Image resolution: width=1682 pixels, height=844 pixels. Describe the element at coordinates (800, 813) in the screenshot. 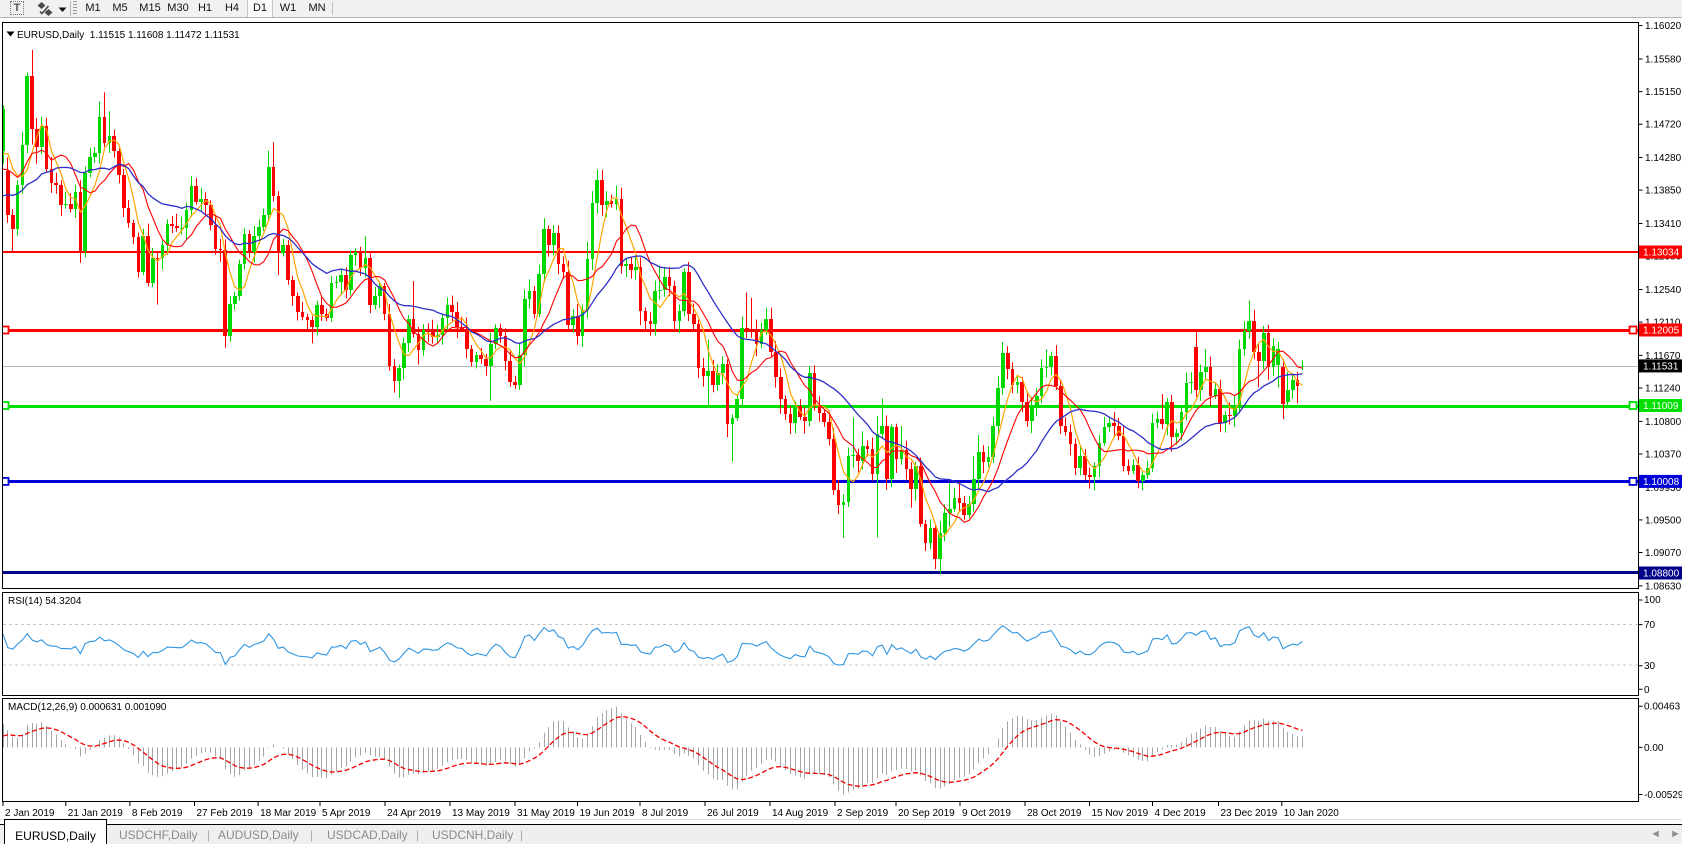

I see `svg-text: 14 Aug 2019` at that location.